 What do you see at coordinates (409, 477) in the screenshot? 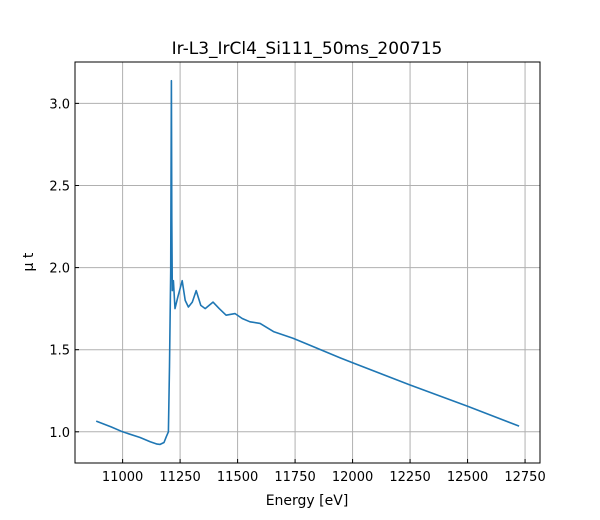
I see `x-tick-label: 12250` at bounding box center [409, 477].